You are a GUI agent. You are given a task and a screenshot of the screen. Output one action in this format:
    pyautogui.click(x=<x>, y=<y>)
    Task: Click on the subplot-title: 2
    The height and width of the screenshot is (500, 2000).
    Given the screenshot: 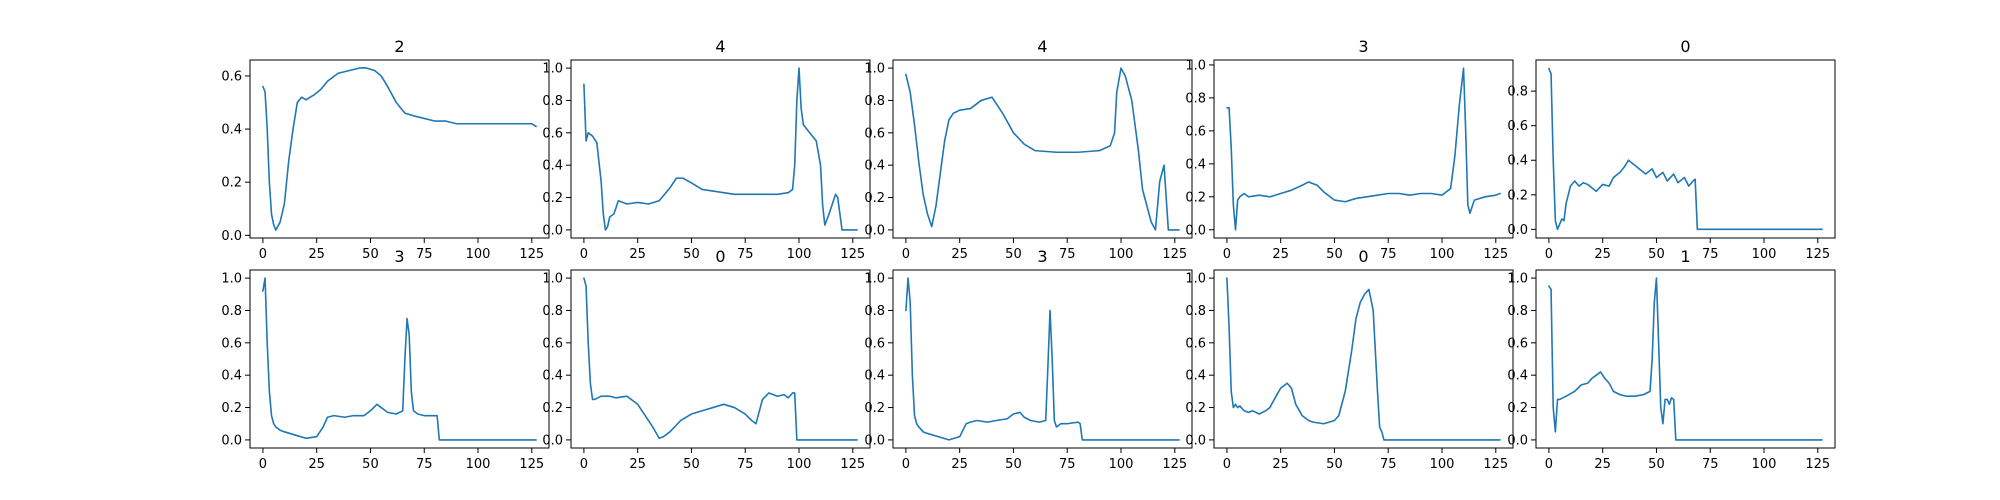 What is the action you would take?
    pyautogui.click(x=399, y=46)
    